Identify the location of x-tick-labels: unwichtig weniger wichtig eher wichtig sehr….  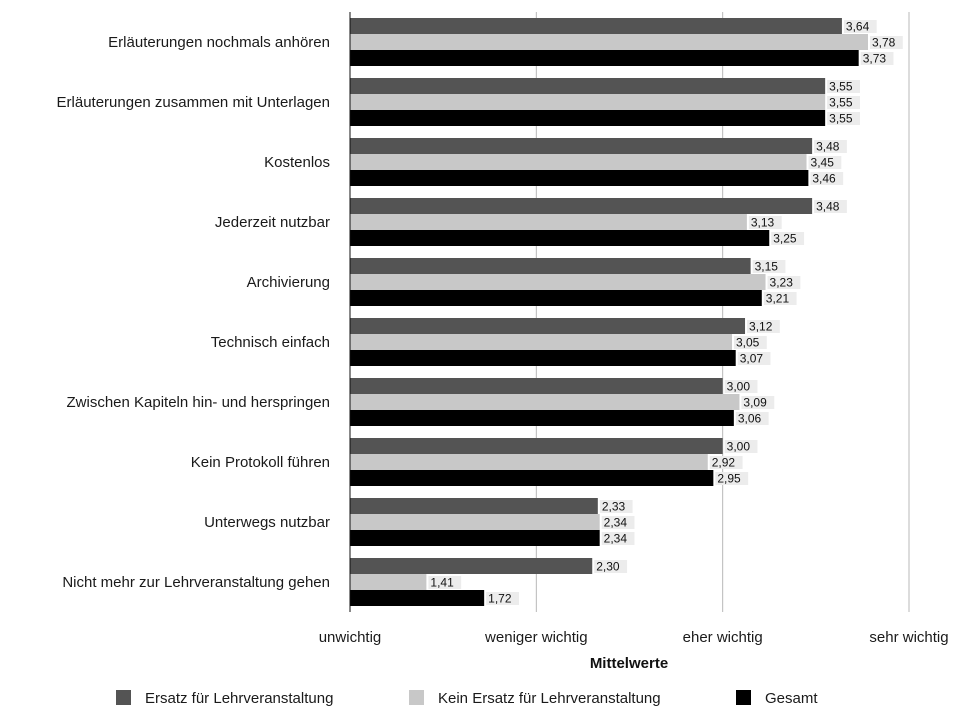
(634, 637).